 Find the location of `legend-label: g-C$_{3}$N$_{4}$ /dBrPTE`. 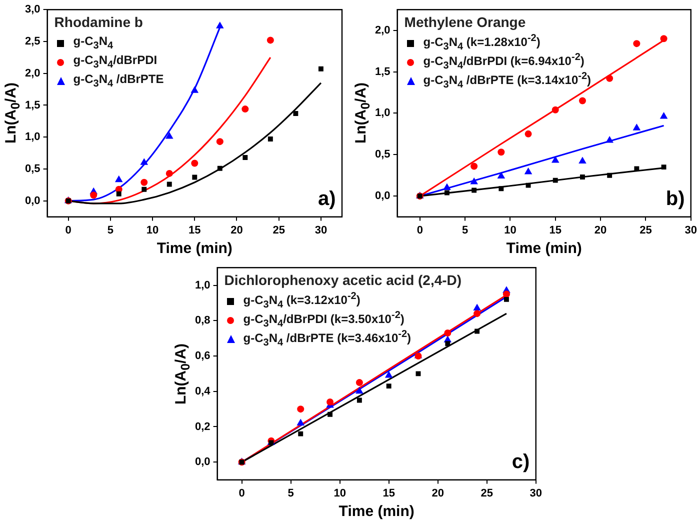

legend-label: g-C$_{3}$N$_{4}$ /dBrPTE is located at coordinates (118, 81).